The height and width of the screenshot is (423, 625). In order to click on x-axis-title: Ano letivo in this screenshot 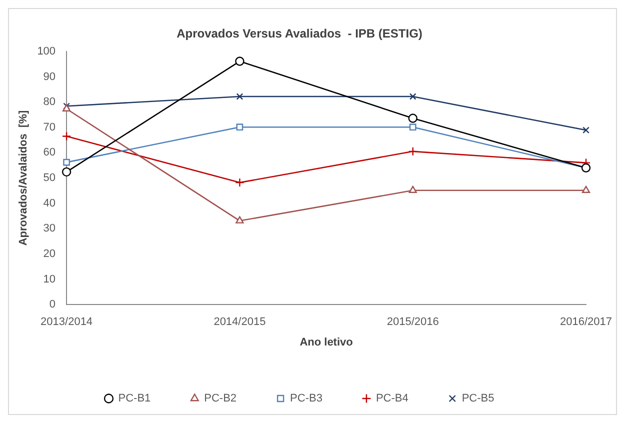, I will do `click(327, 342)`.